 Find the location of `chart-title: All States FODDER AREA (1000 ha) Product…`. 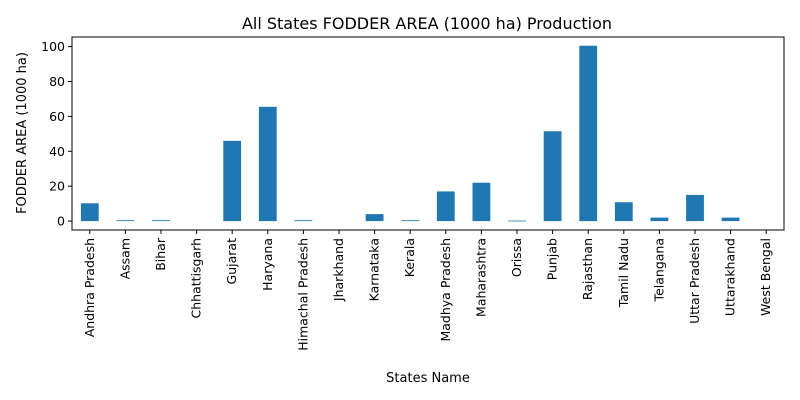

chart-title: All States FODDER AREA (1000 ha) Product… is located at coordinates (427, 23).